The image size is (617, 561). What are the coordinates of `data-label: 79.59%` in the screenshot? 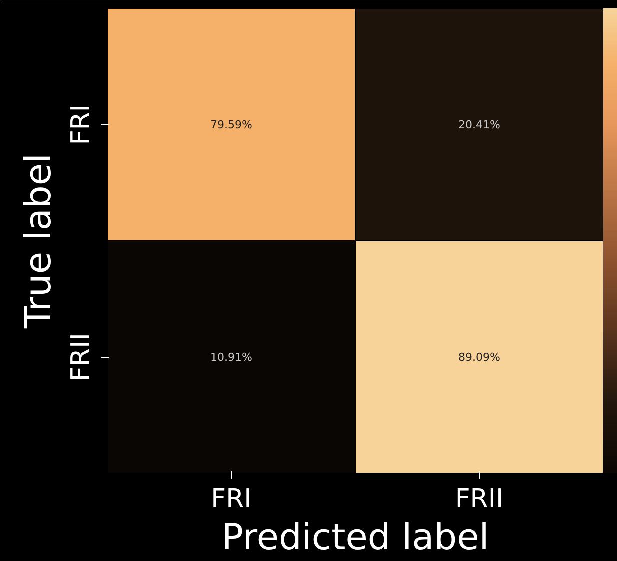 It's located at (231, 125).